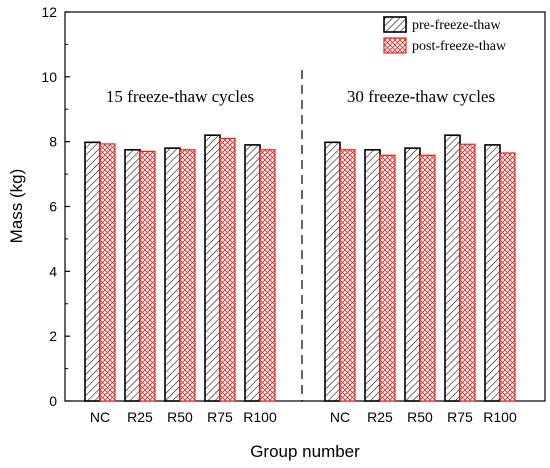 The width and height of the screenshot is (550, 468). I want to click on bar-post-1-r50, so click(427, 278).